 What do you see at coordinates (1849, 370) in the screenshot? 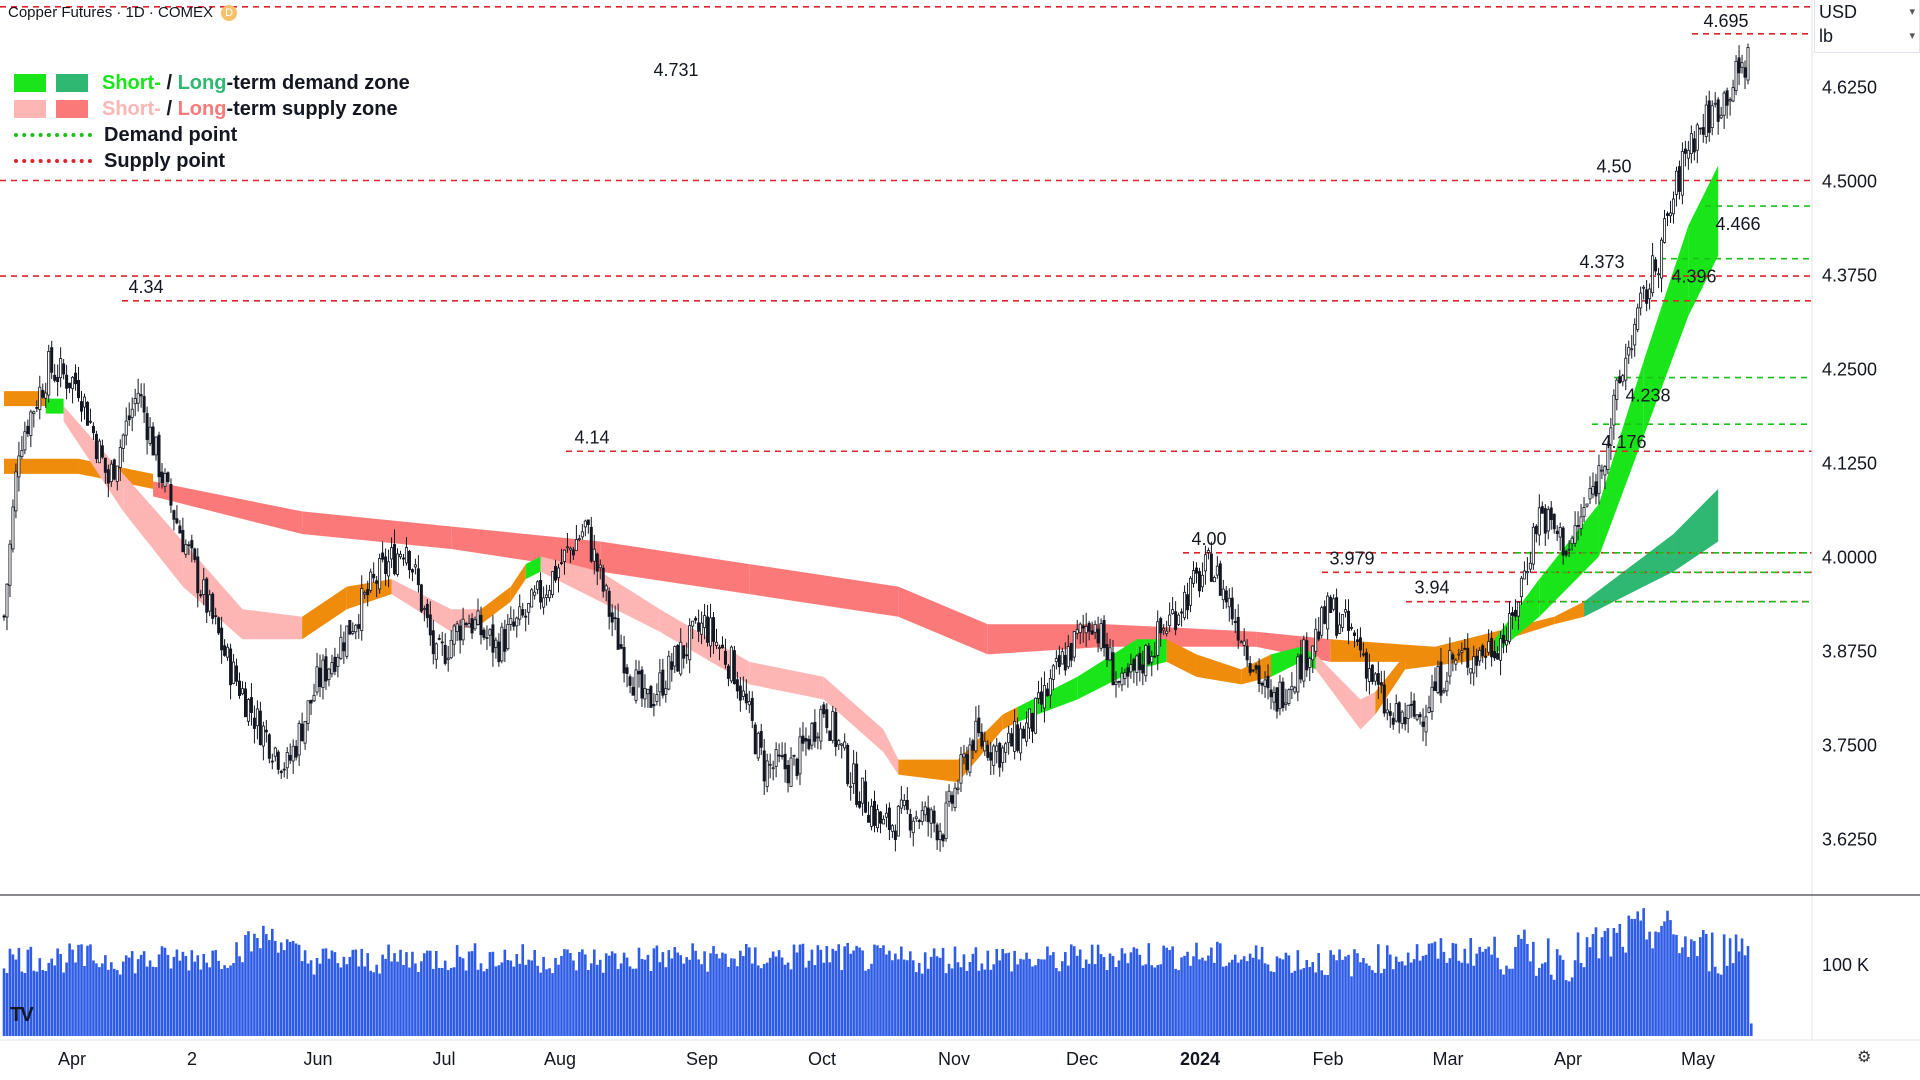
I see `price-tick-label: 4.2500` at bounding box center [1849, 370].